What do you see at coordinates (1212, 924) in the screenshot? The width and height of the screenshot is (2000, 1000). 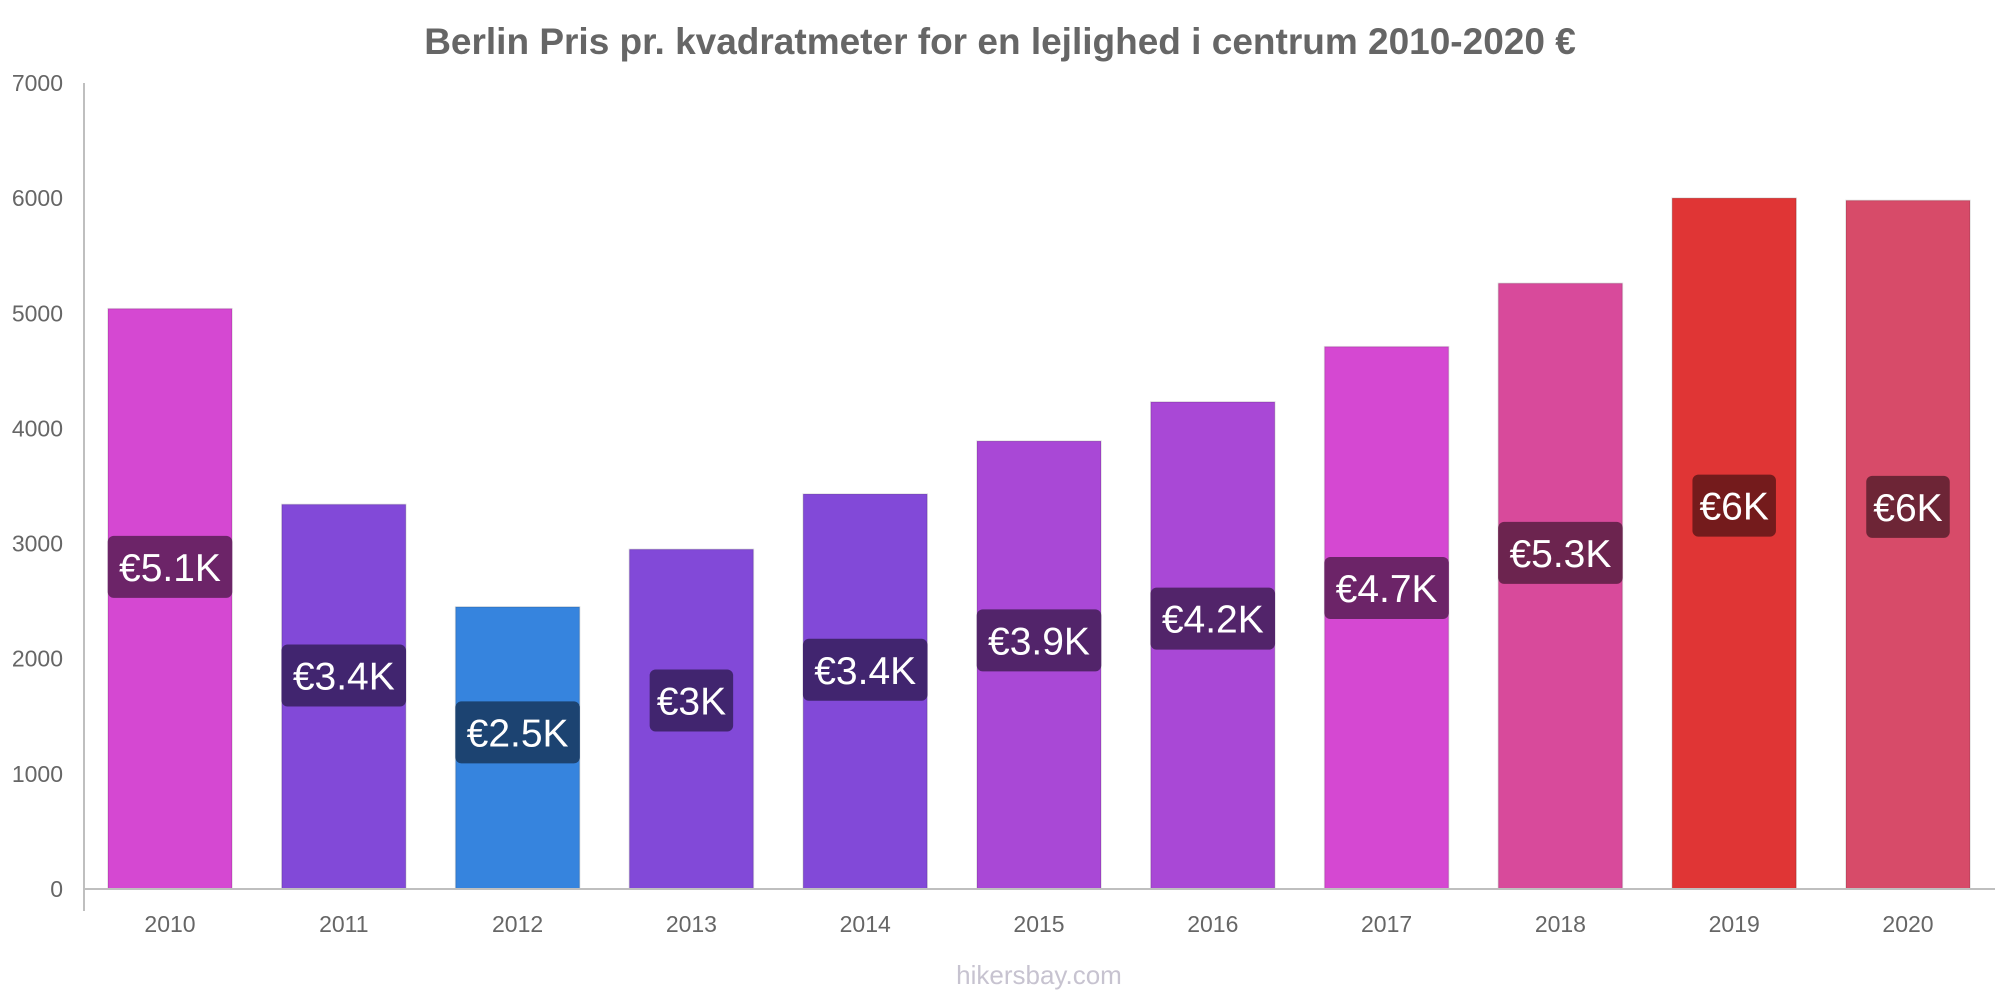 I see `x-tick-label: 2016` at bounding box center [1212, 924].